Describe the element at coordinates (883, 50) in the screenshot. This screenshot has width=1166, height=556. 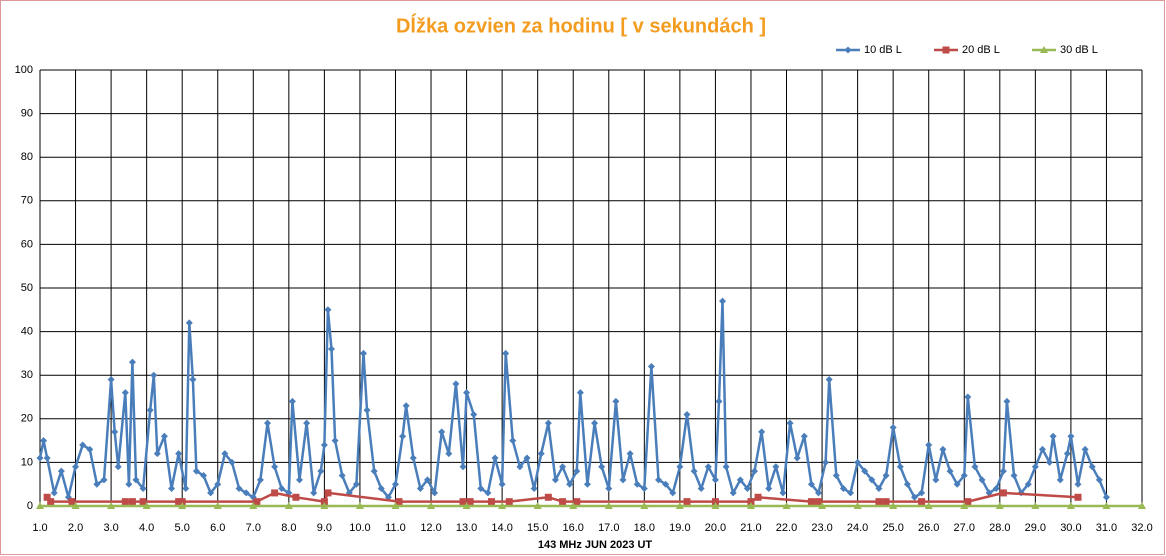
I see `legend-label: 10 dB L` at that location.